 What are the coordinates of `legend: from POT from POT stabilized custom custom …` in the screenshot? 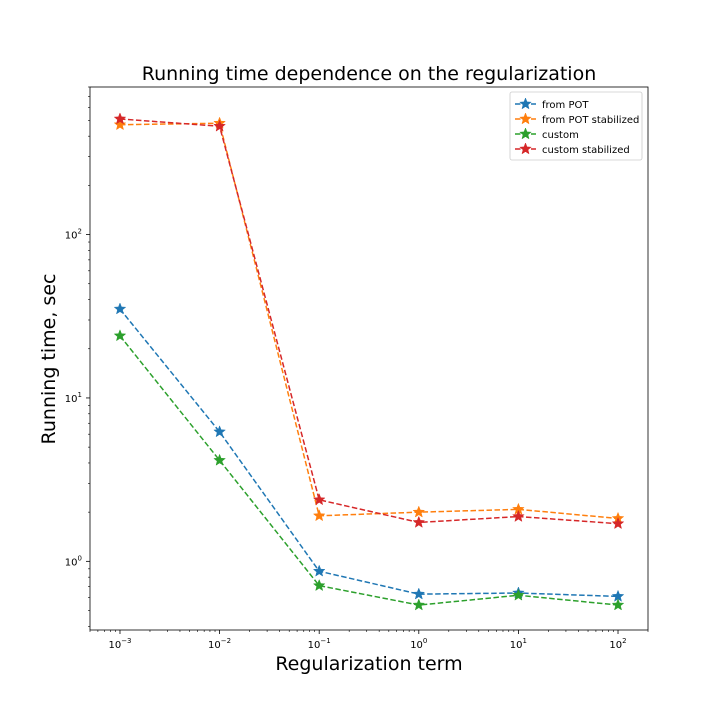 It's located at (576, 126).